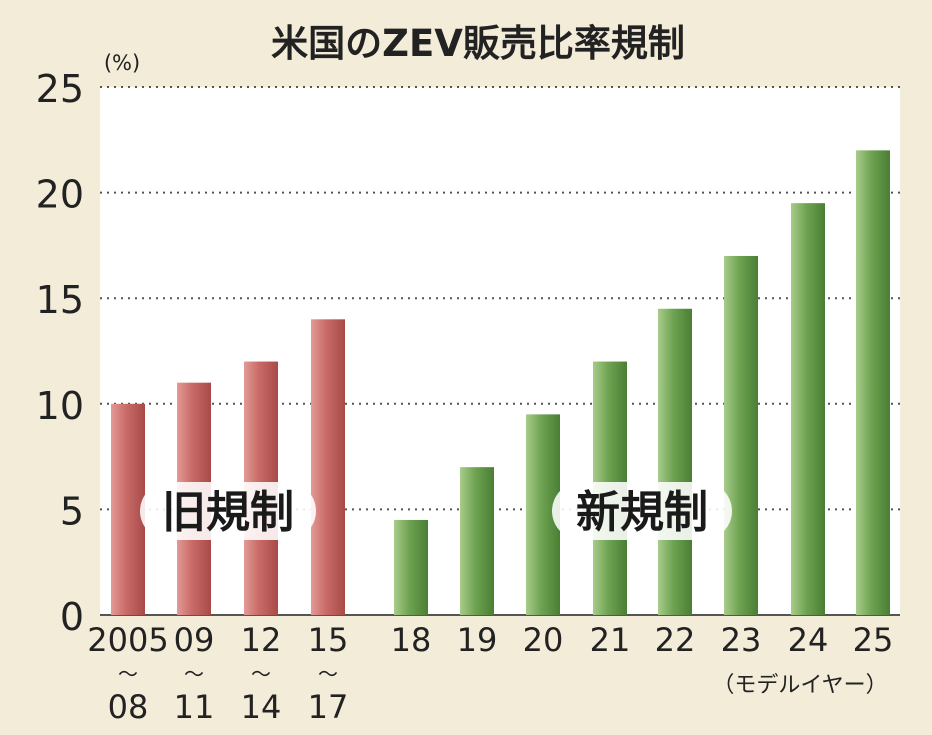  Describe the element at coordinates (411, 640) in the screenshot. I see `x-tick-label: 18` at that location.